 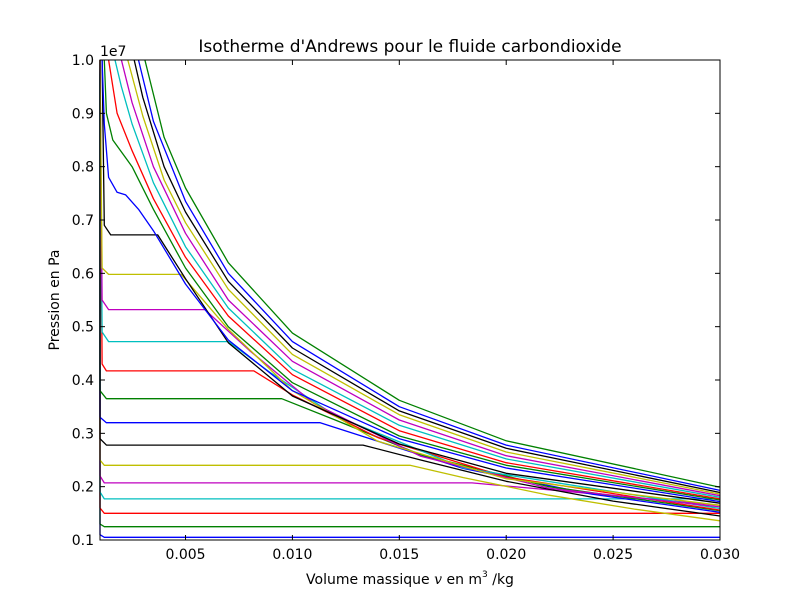 What do you see at coordinates (83, 274) in the screenshot?
I see `y-tick-label: 0.6` at bounding box center [83, 274].